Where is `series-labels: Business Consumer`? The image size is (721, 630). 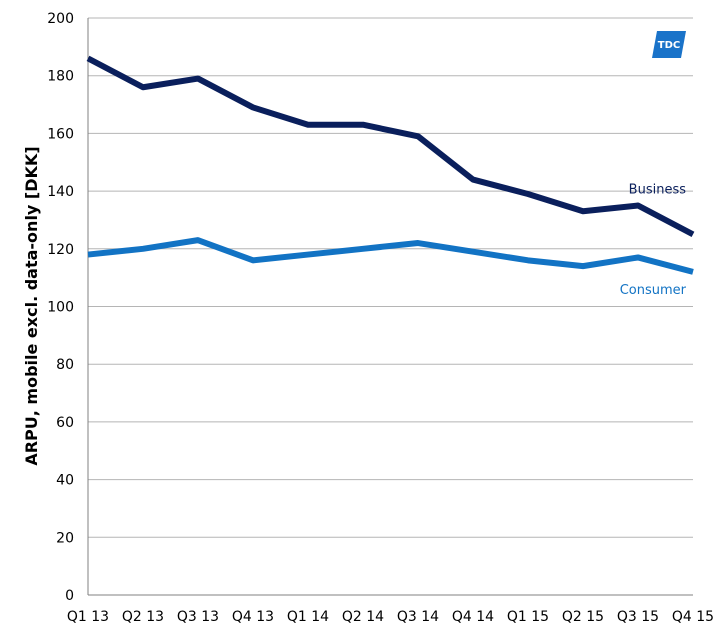 series-labels: Business Consumer is located at coordinates (653, 240).